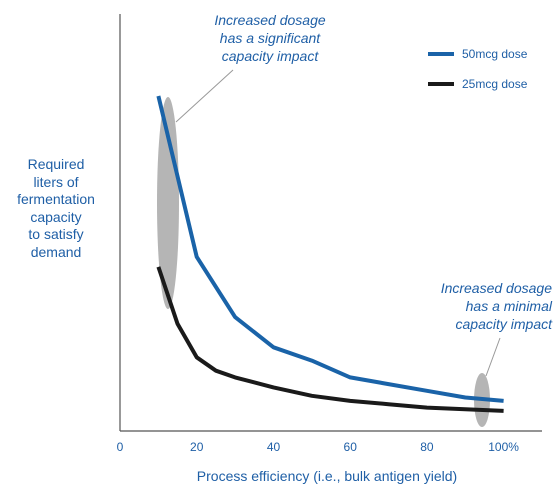 This screenshot has height=487, width=554. I want to click on annotation-2-line: Increased dosage, so click(497, 288).